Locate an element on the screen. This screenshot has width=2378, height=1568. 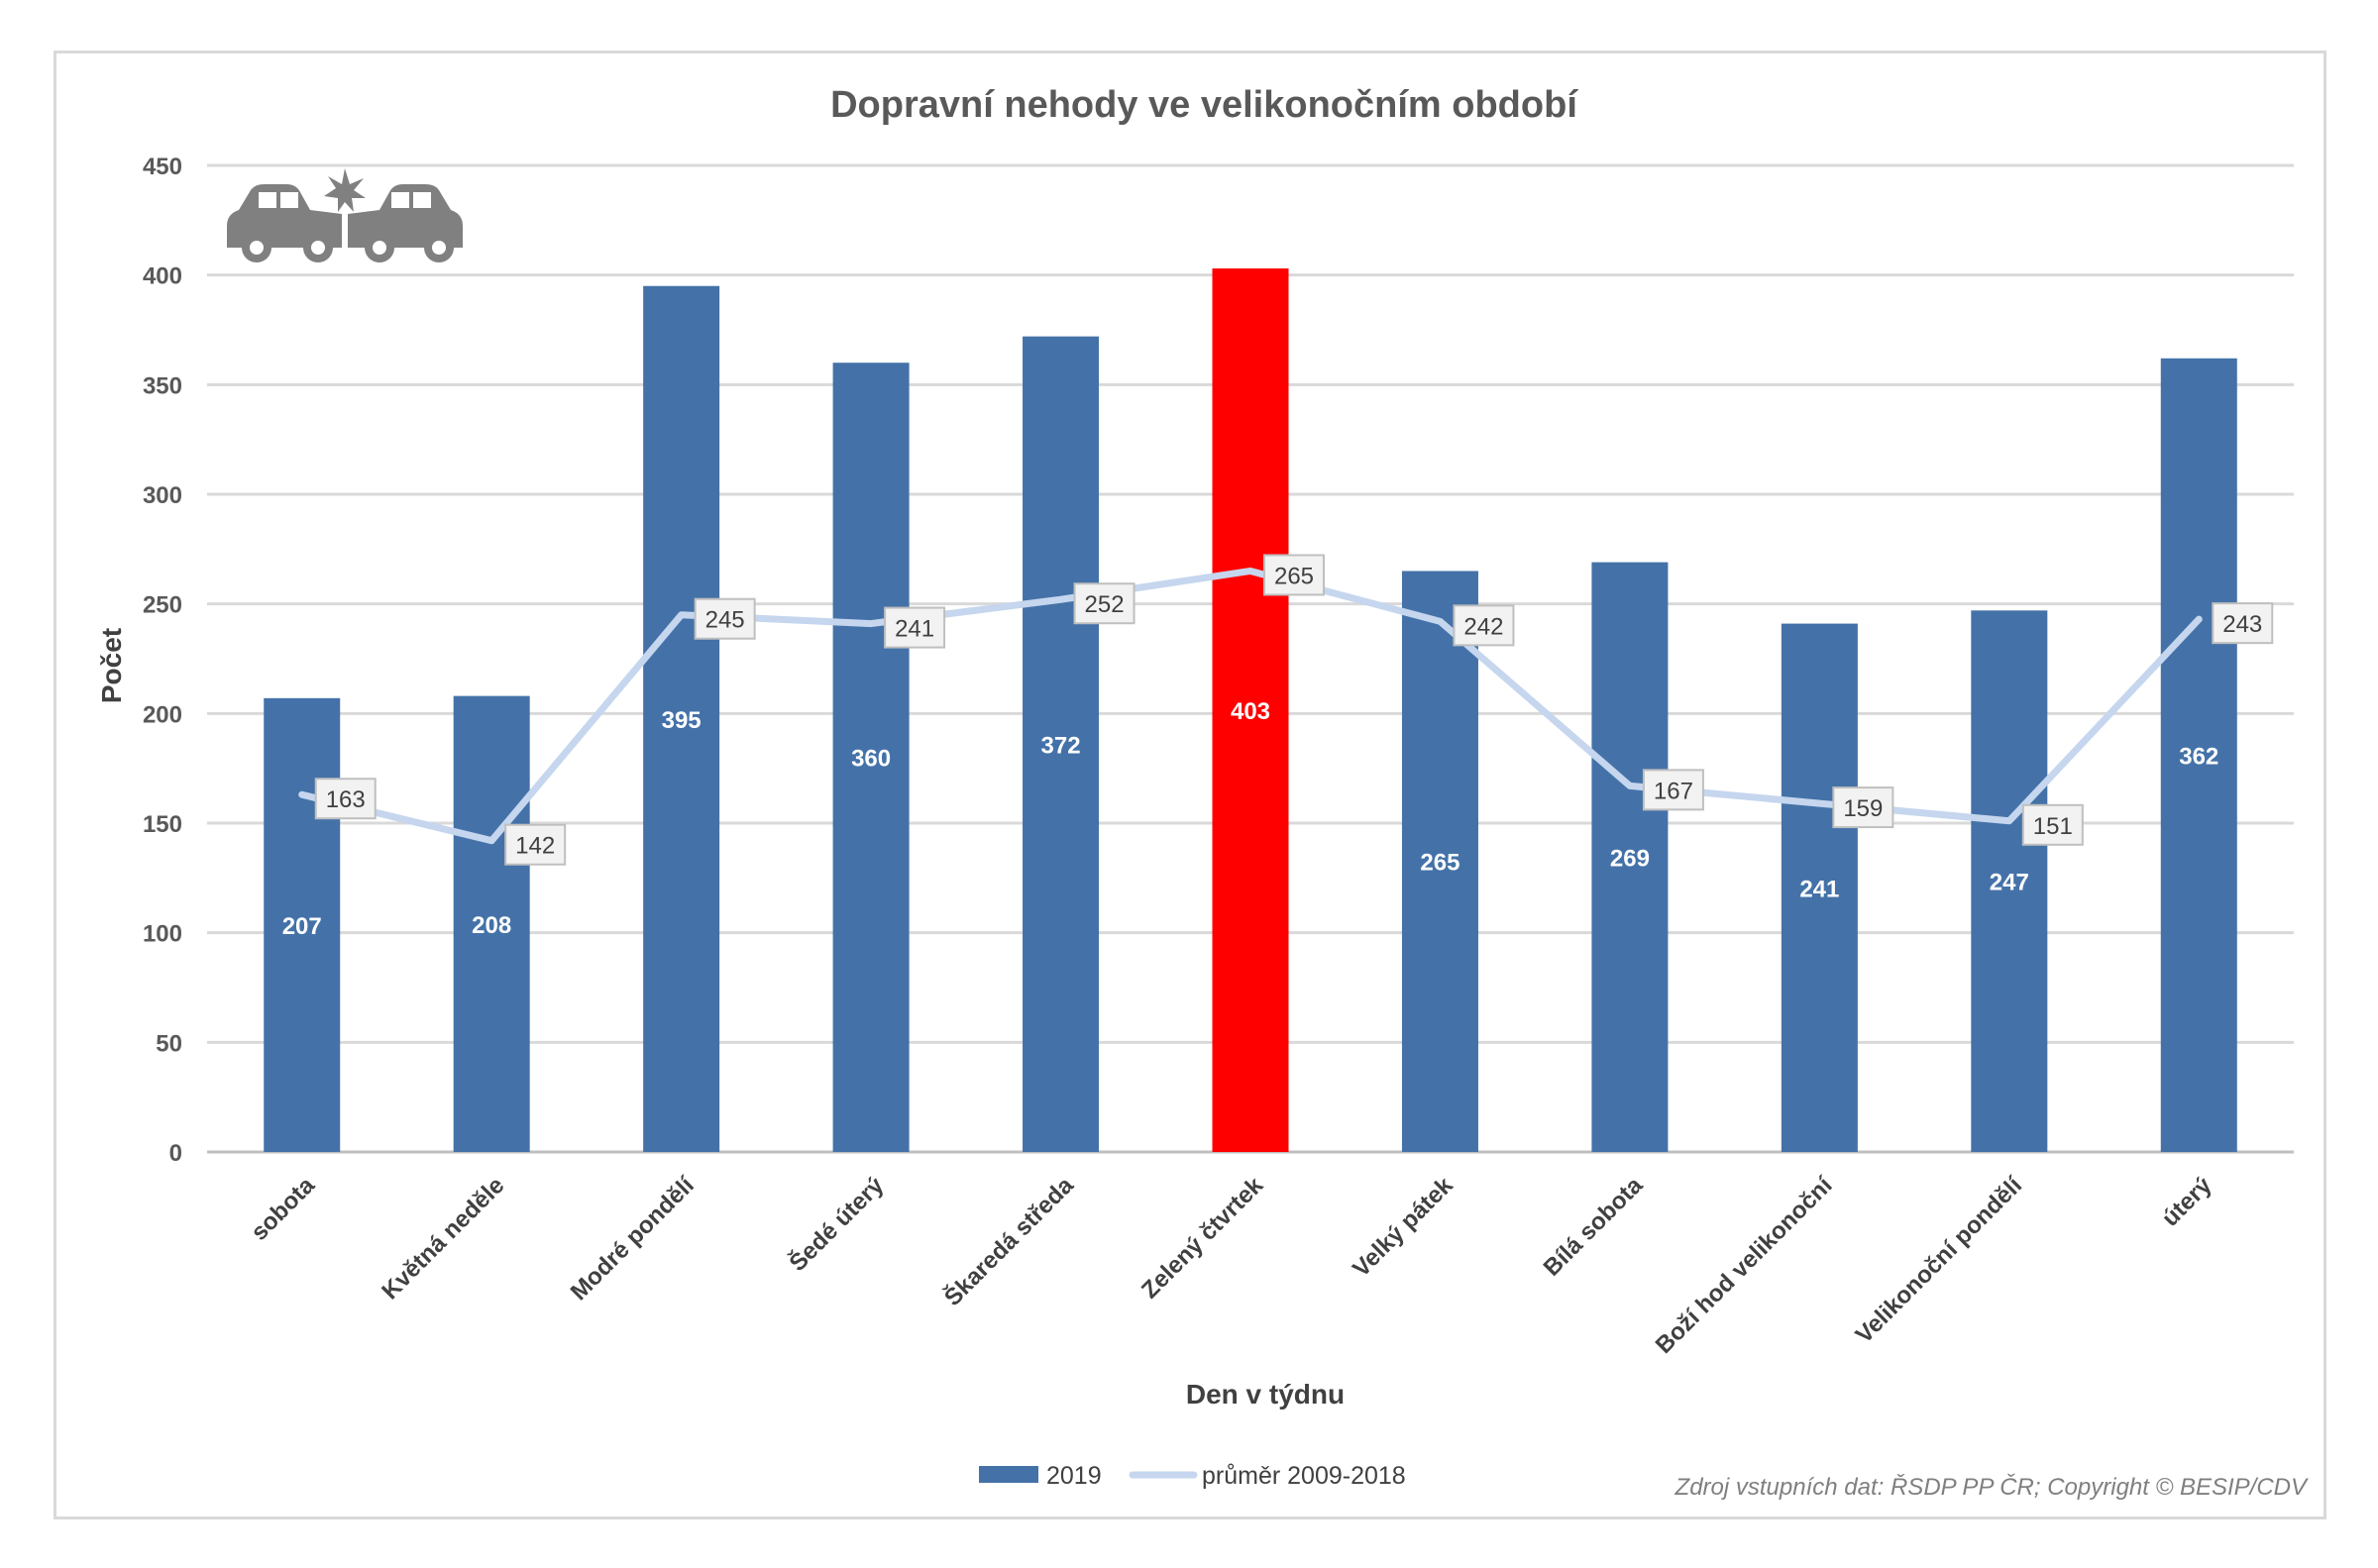
line-value-label: 142 is located at coordinates (535, 846).